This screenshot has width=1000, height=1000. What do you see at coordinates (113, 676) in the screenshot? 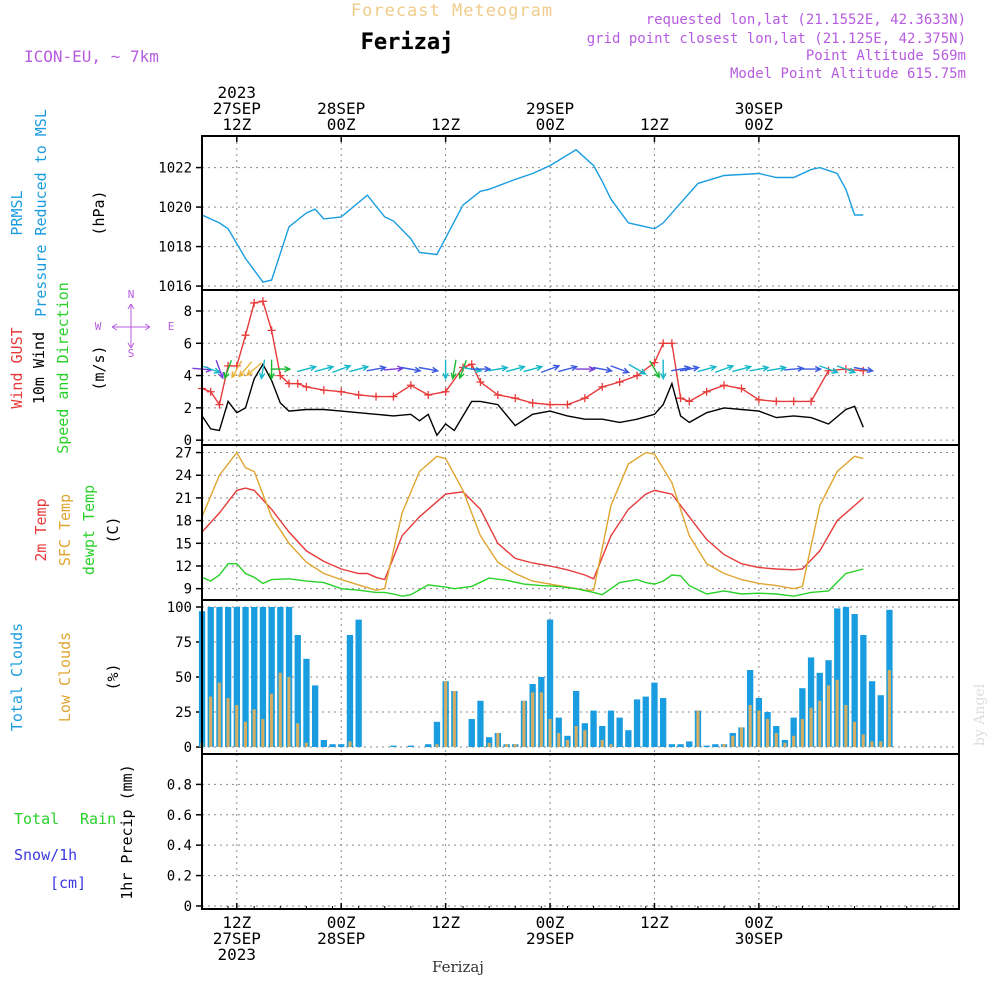
I see `clouds-unit: (%)` at bounding box center [113, 676].